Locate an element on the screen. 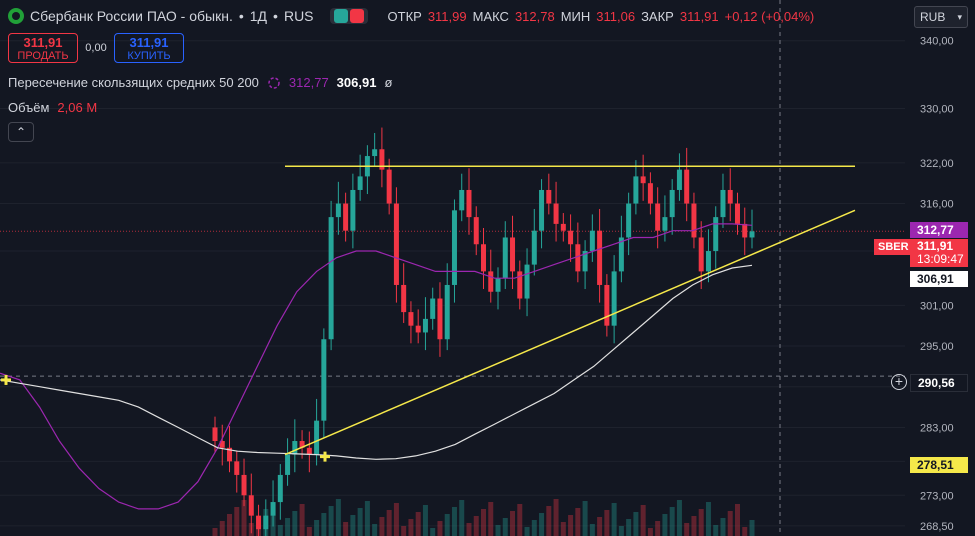 The image size is (975, 536). indicator-loading-icon is located at coordinates (274, 82).